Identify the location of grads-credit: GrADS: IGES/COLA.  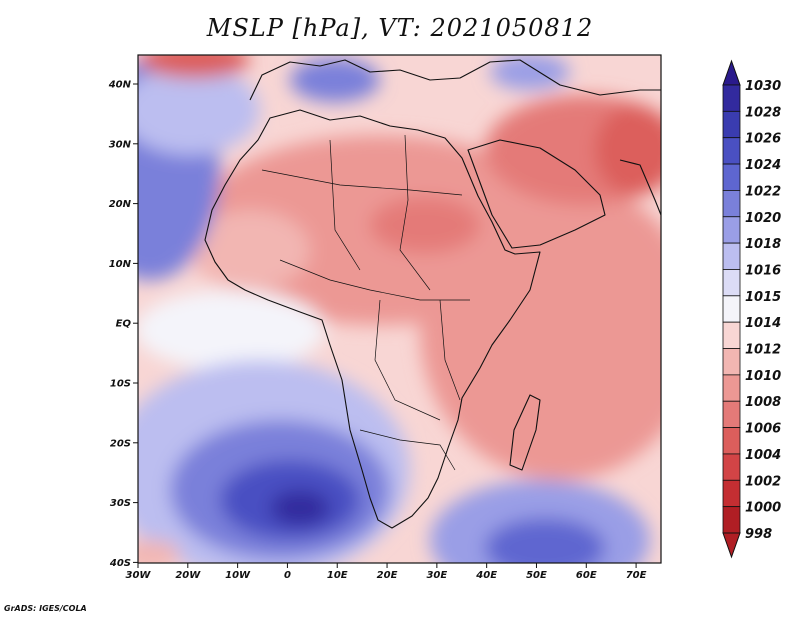
(45, 608).